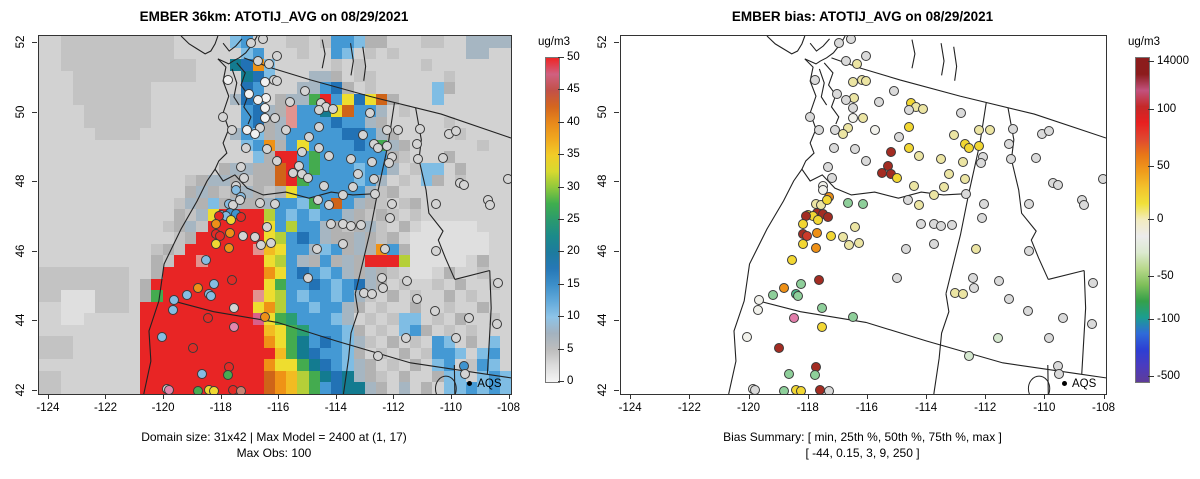 The width and height of the screenshot is (1200, 479). I want to click on colorbar-tick-label: 100, so click(1167, 108).